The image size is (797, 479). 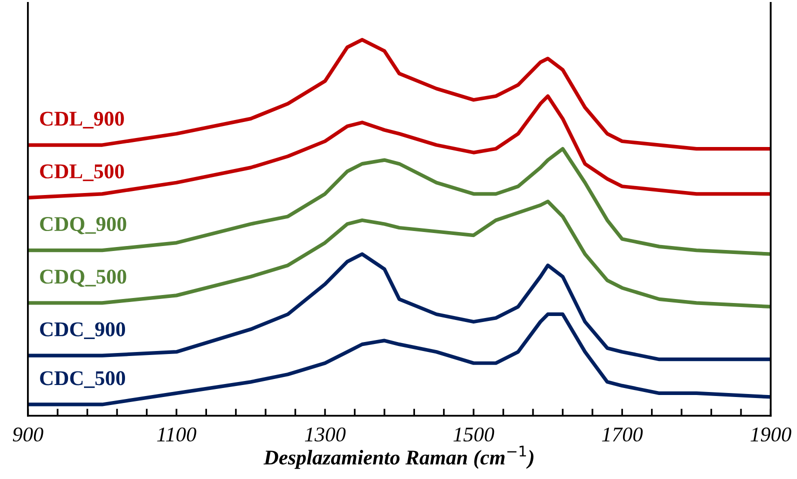 What do you see at coordinates (176, 434) in the screenshot?
I see `x-tick-label: 1100` at bounding box center [176, 434].